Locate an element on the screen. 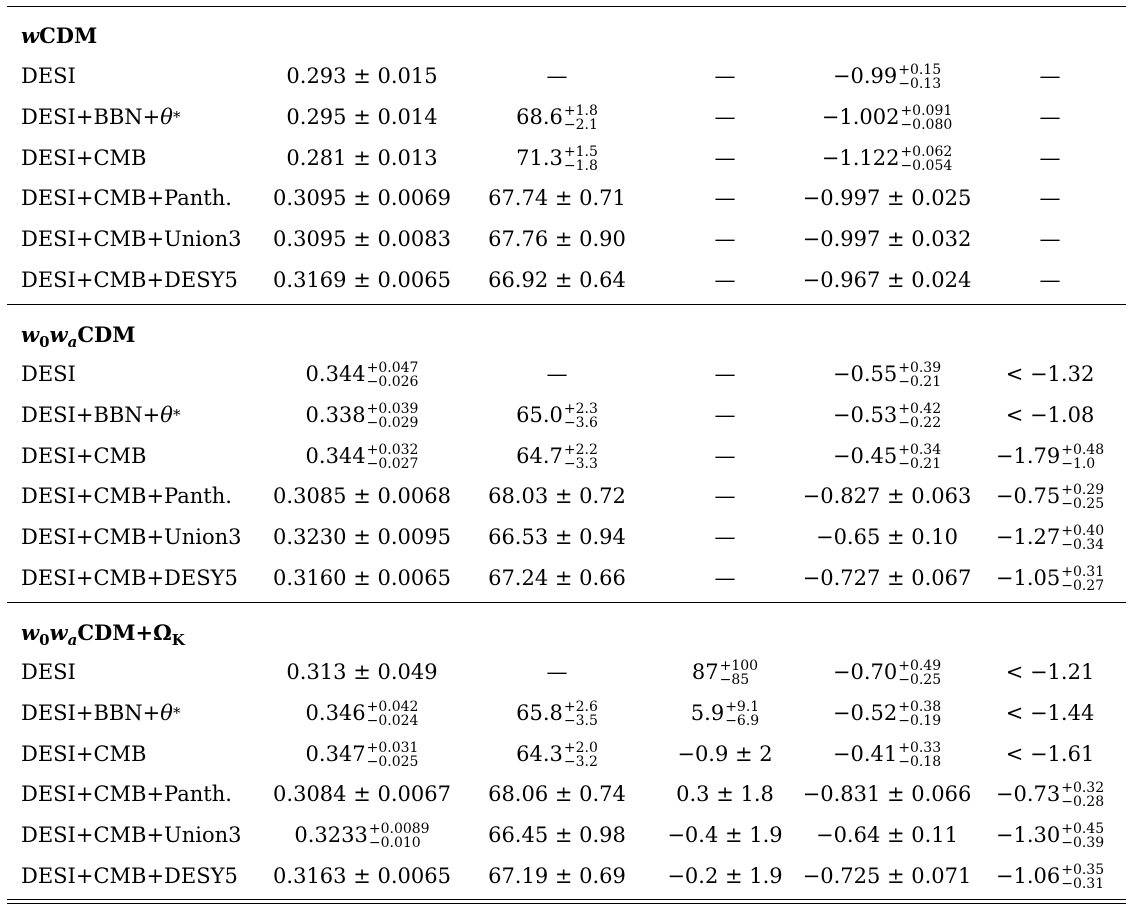  cell-w0: −0.65 ± 0.10 is located at coordinates (887, 536).